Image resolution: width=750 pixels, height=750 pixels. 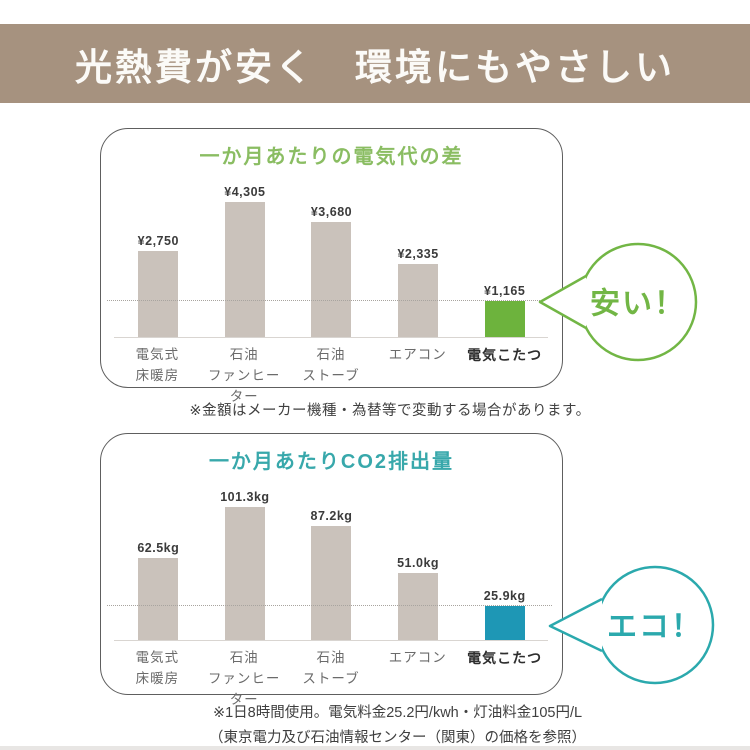 What do you see at coordinates (390, 411) in the screenshot?
I see `chart1-footnote: ※金額はメーカー機種・為替等で変動する場合があります。` at bounding box center [390, 411].